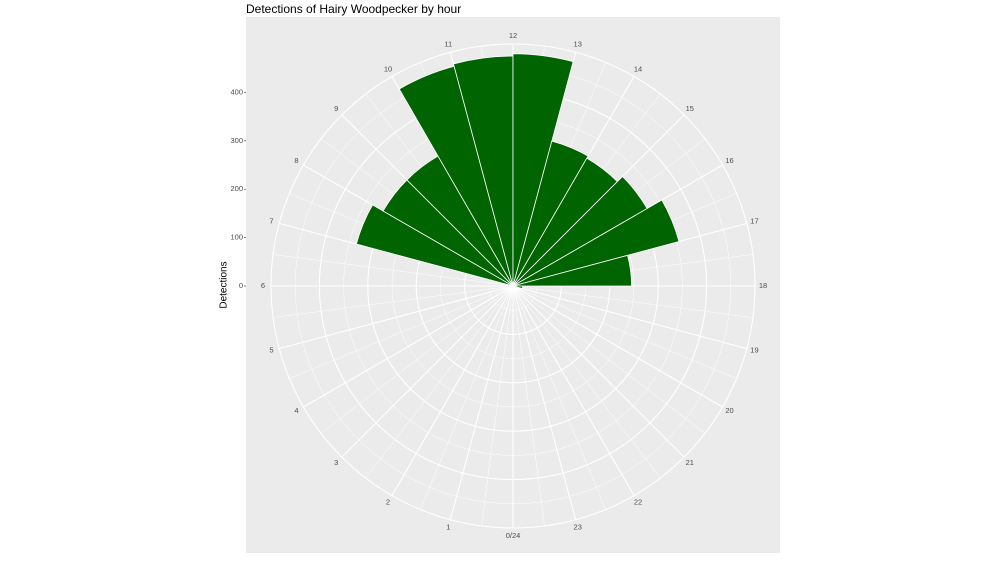  What do you see at coordinates (729, 160) in the screenshot?
I see `hour-label-16: 16` at bounding box center [729, 160].